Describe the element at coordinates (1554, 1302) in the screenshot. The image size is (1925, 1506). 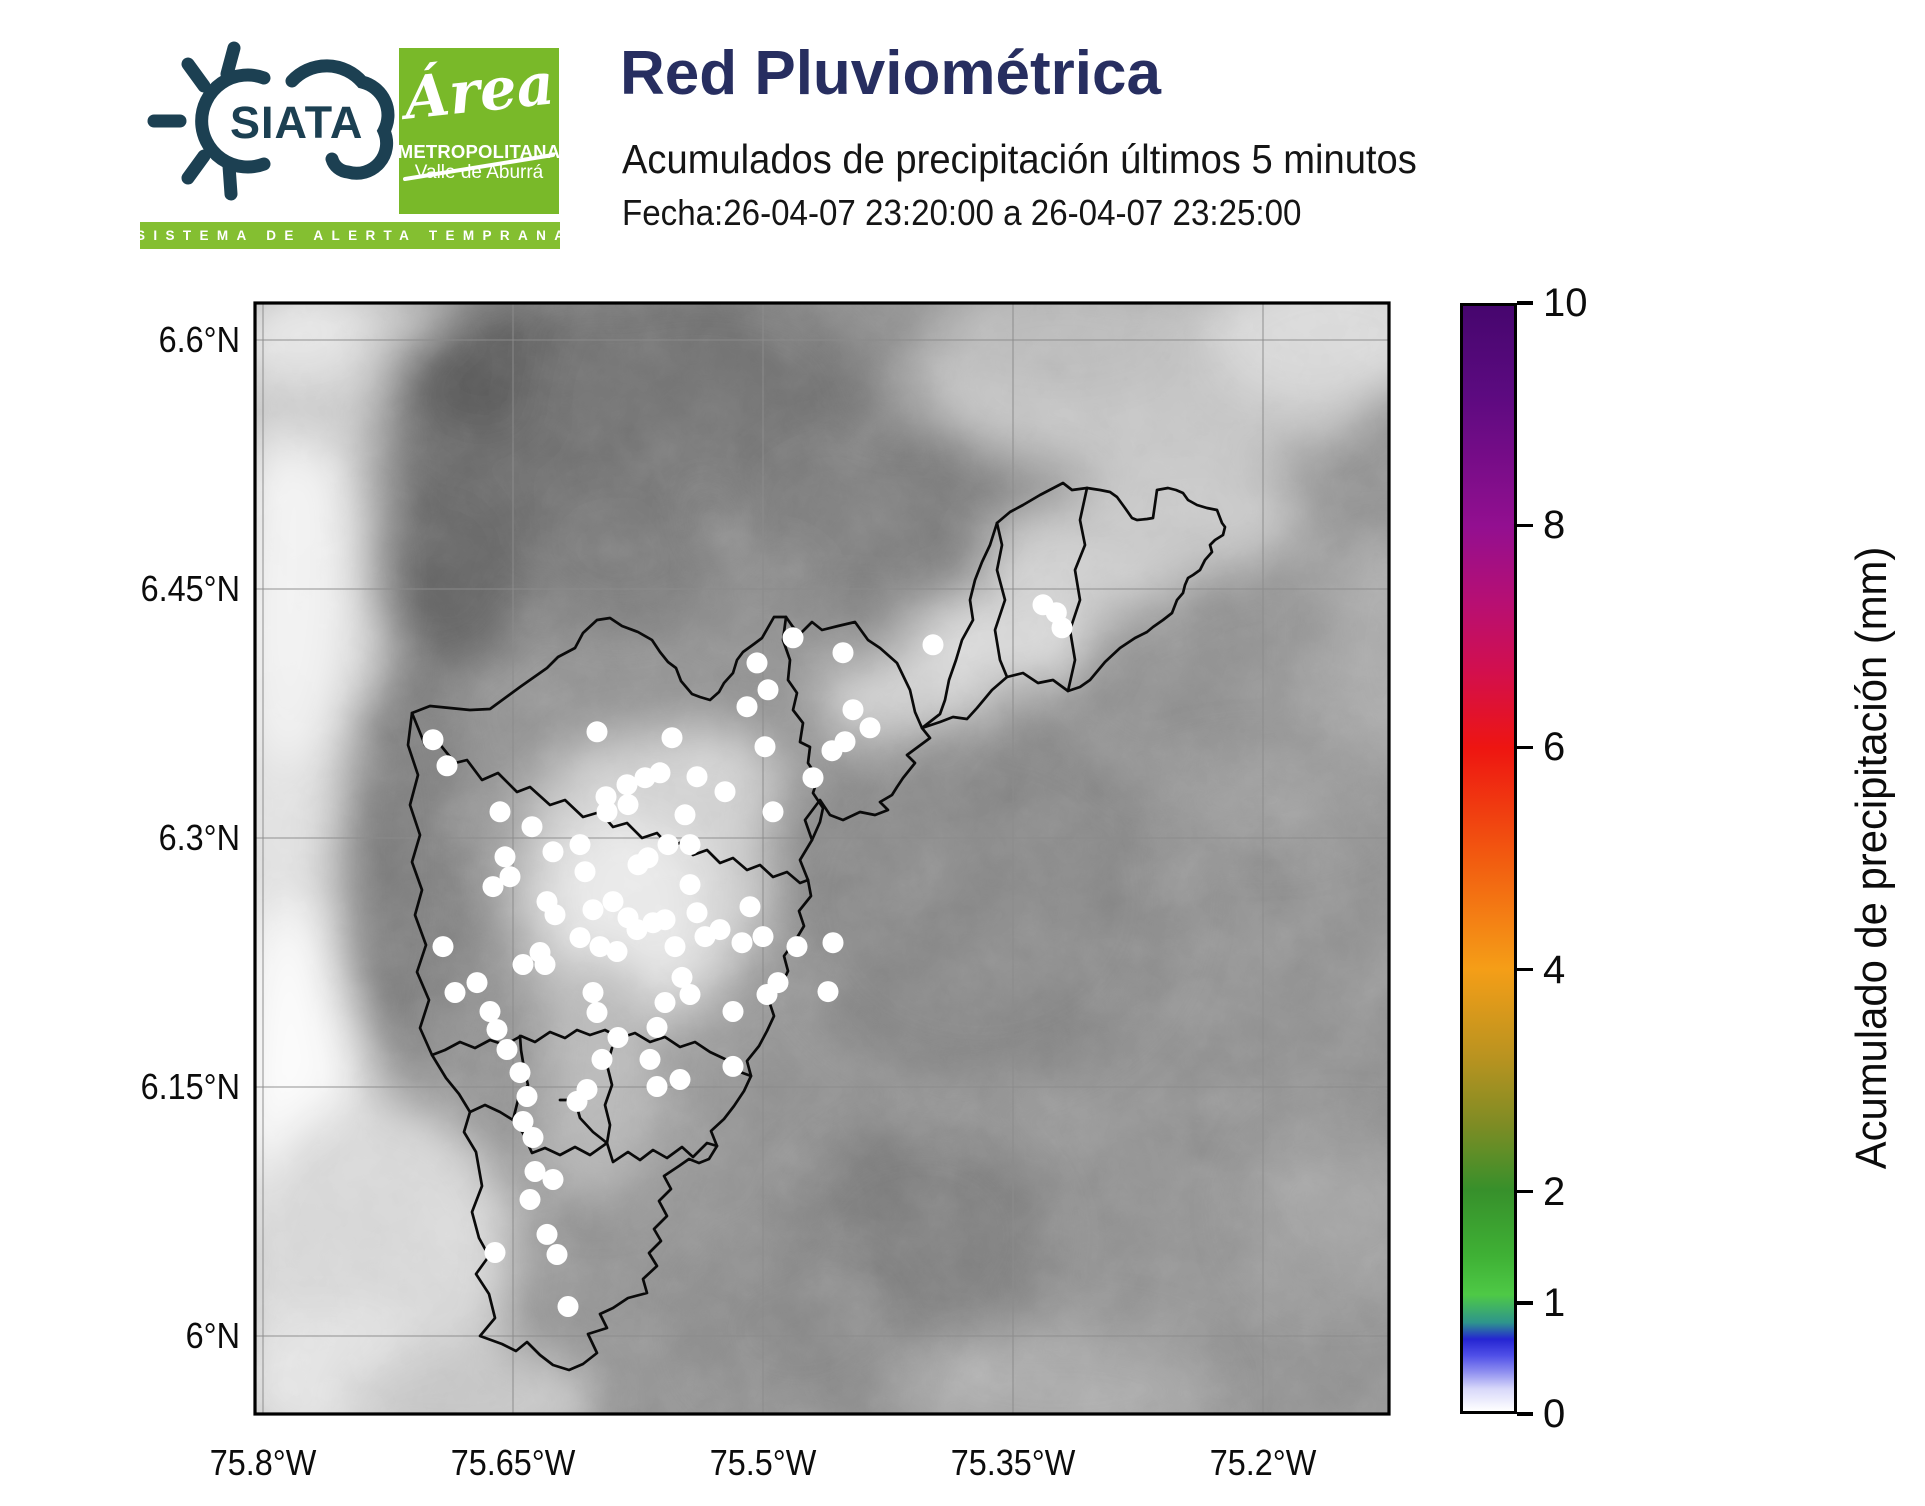
I see `colorbar-tick-label: 1` at that location.